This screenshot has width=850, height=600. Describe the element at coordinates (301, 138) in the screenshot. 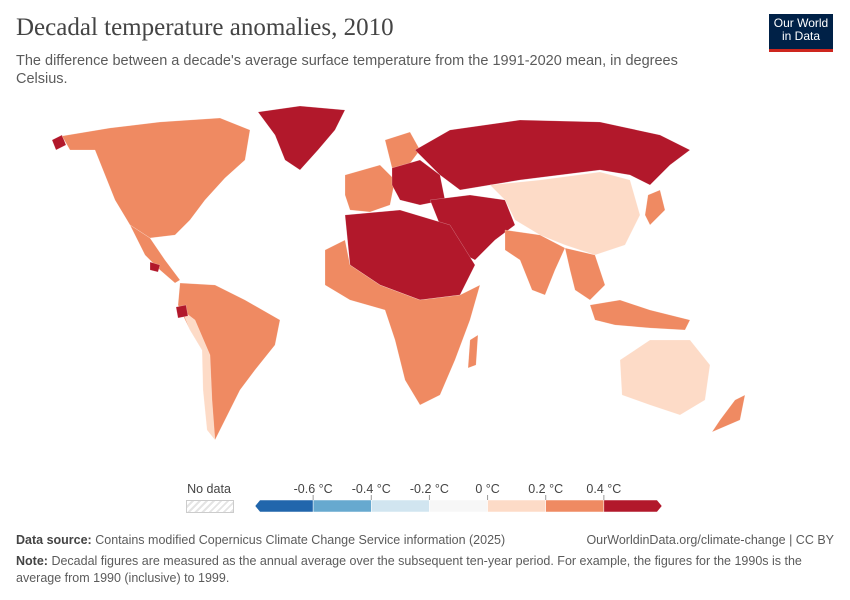

I see `region-greenland` at that location.